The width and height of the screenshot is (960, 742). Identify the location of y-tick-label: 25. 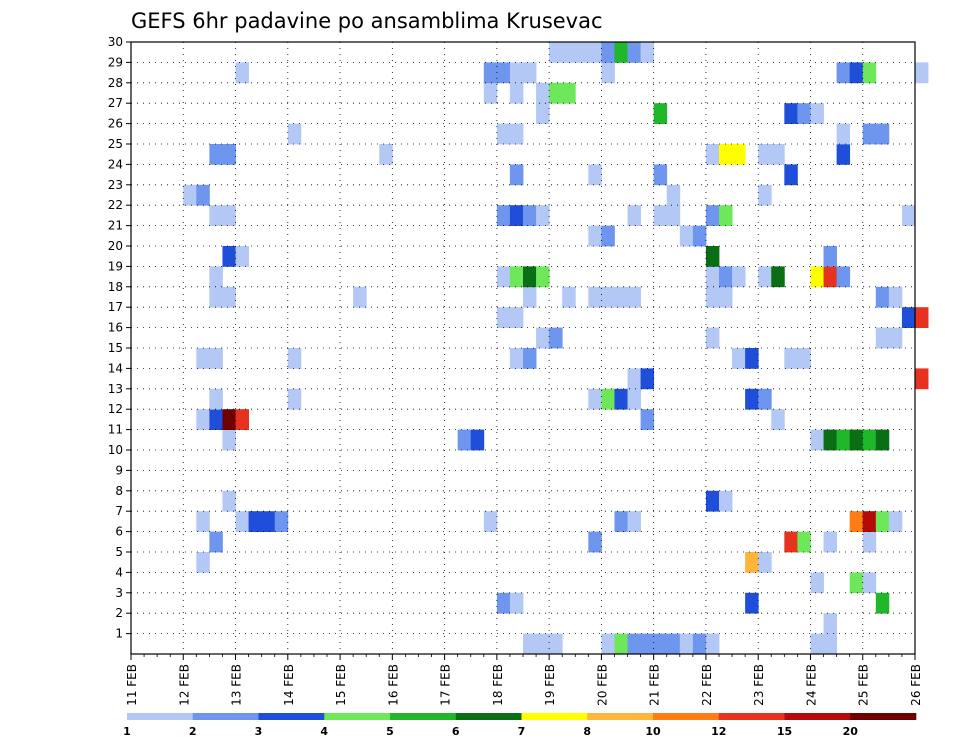
(115, 144).